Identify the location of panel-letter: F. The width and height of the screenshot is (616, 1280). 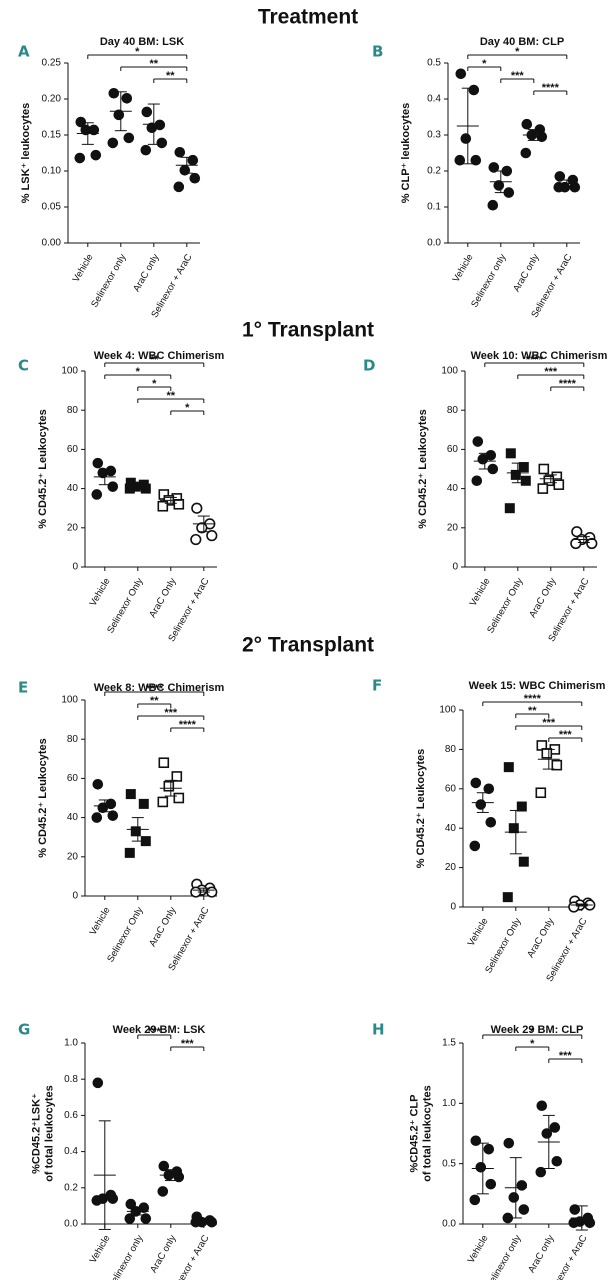
(377, 686).